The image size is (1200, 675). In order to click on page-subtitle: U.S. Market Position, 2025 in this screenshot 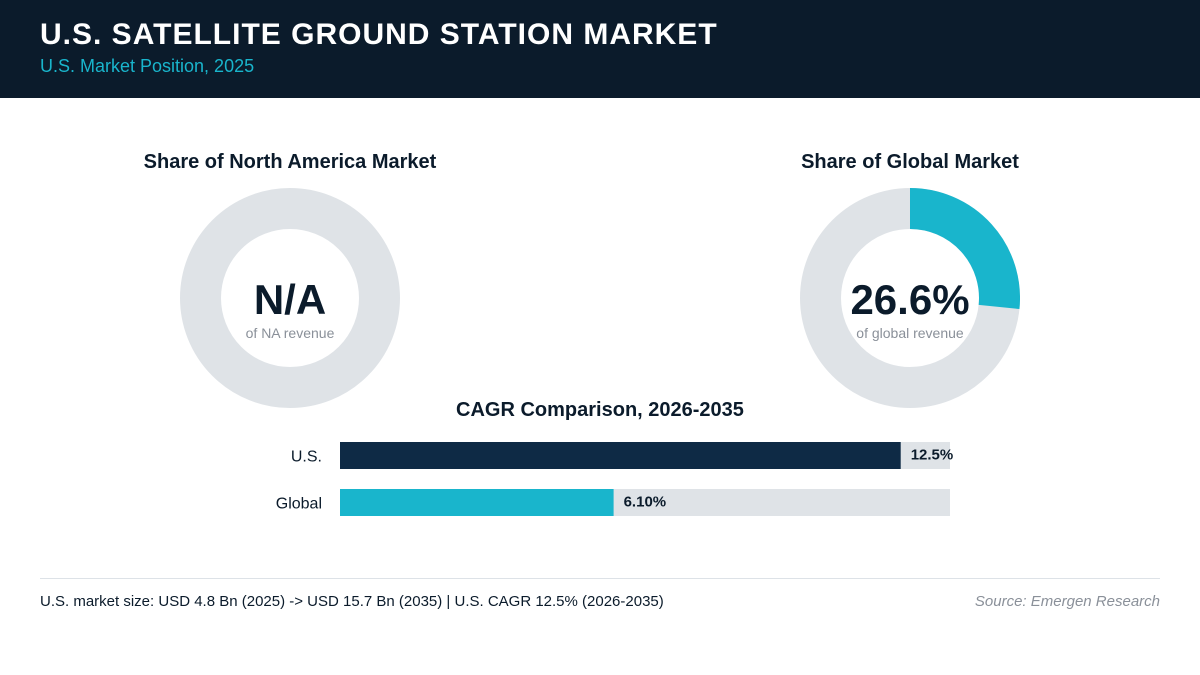, I will do `click(147, 66)`.